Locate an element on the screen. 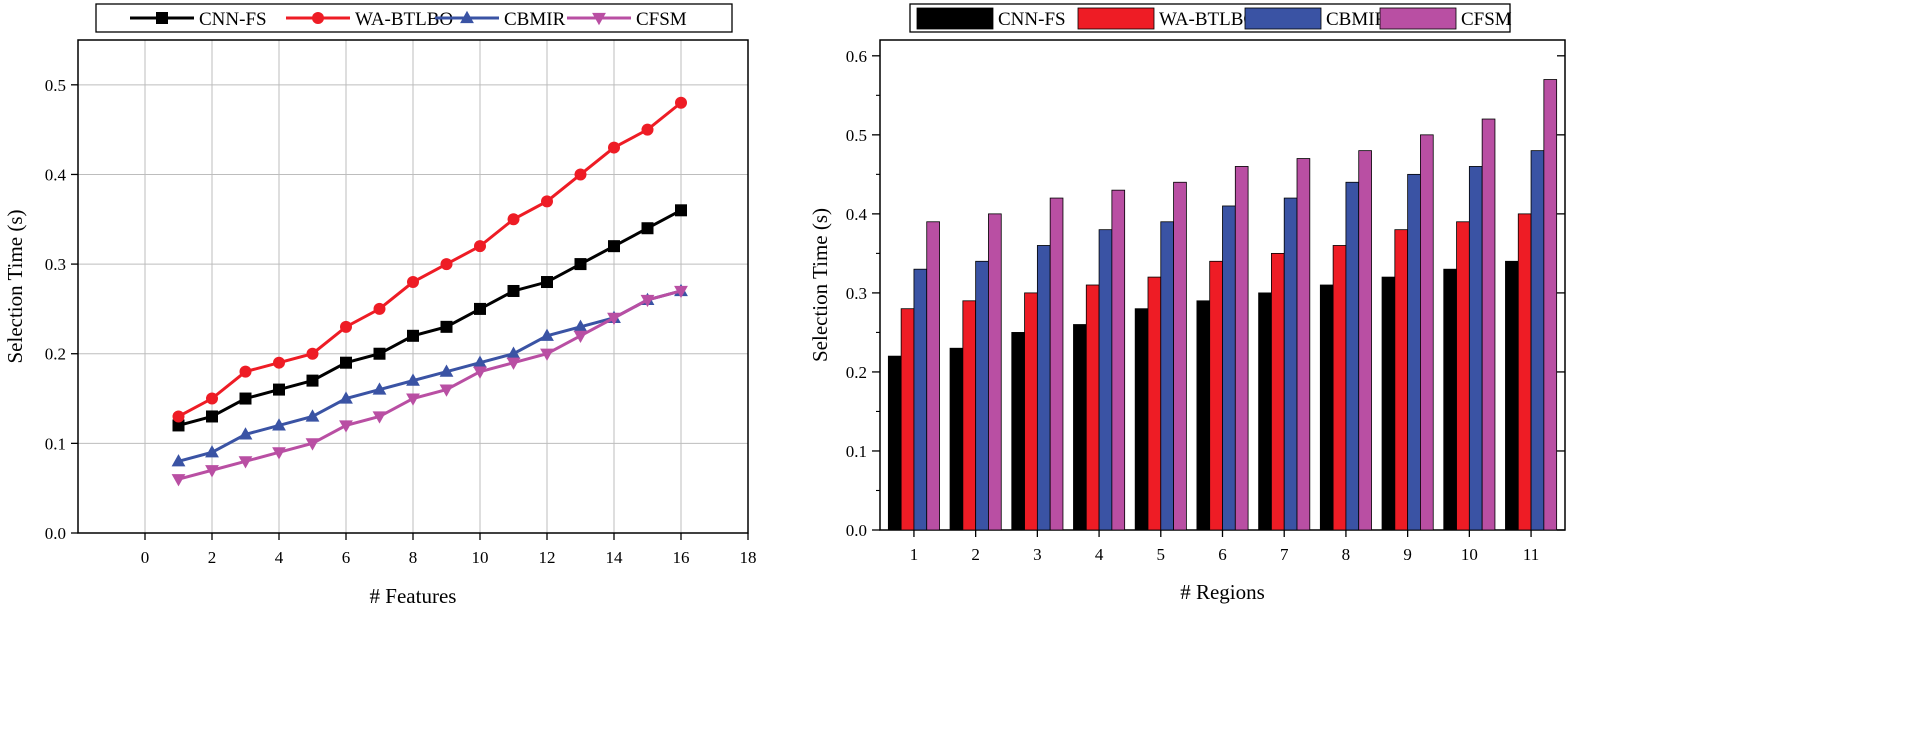 The width and height of the screenshot is (1905, 743). y-tick-label: 0.0 is located at coordinates (55, 533).